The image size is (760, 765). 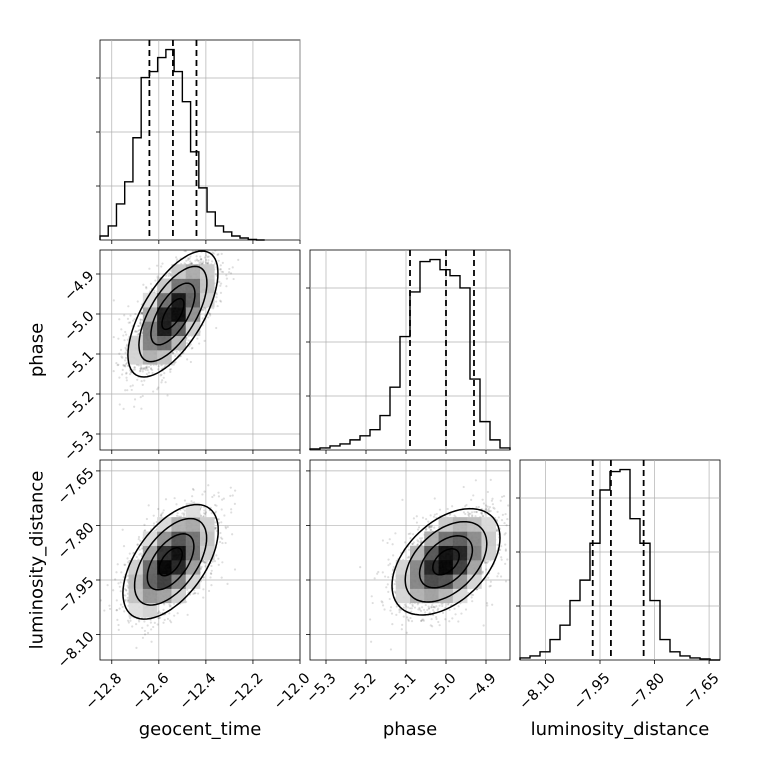 What do you see at coordinates (170, 549) in the screenshot?
I see `scatter-points` at bounding box center [170, 549].